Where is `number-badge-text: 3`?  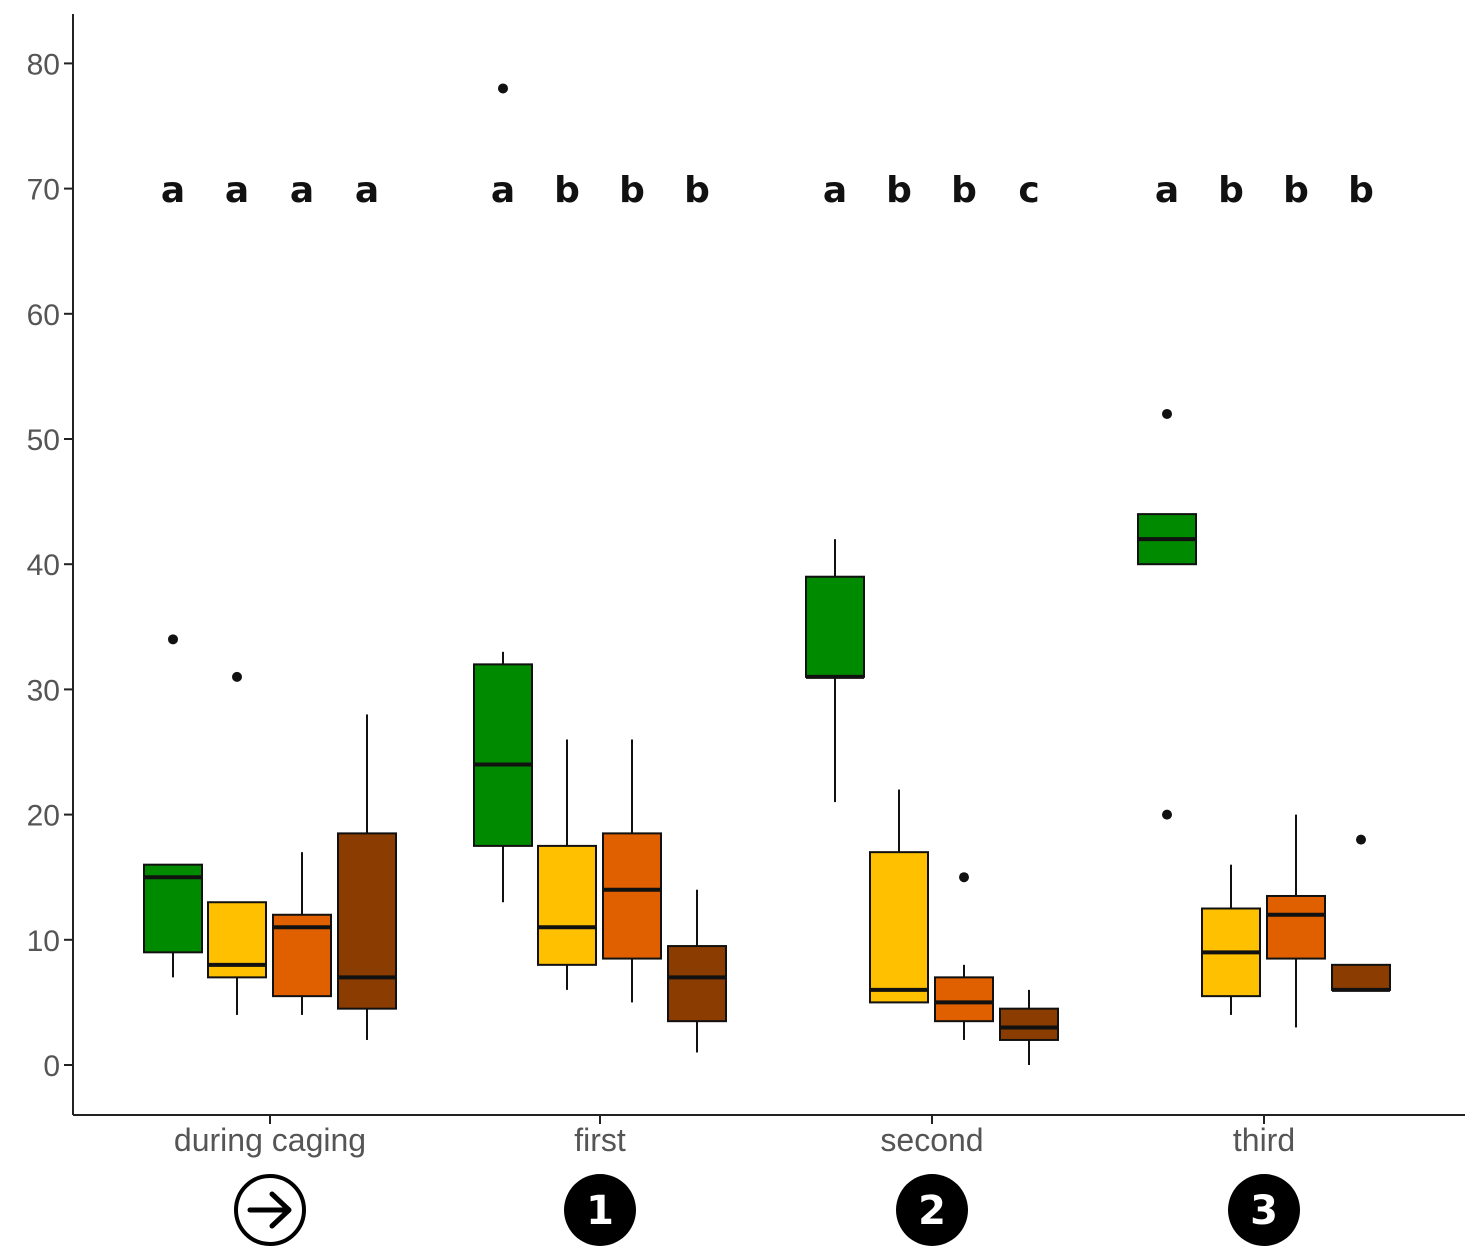 number-badge-text: 3 is located at coordinates (1264, 1211).